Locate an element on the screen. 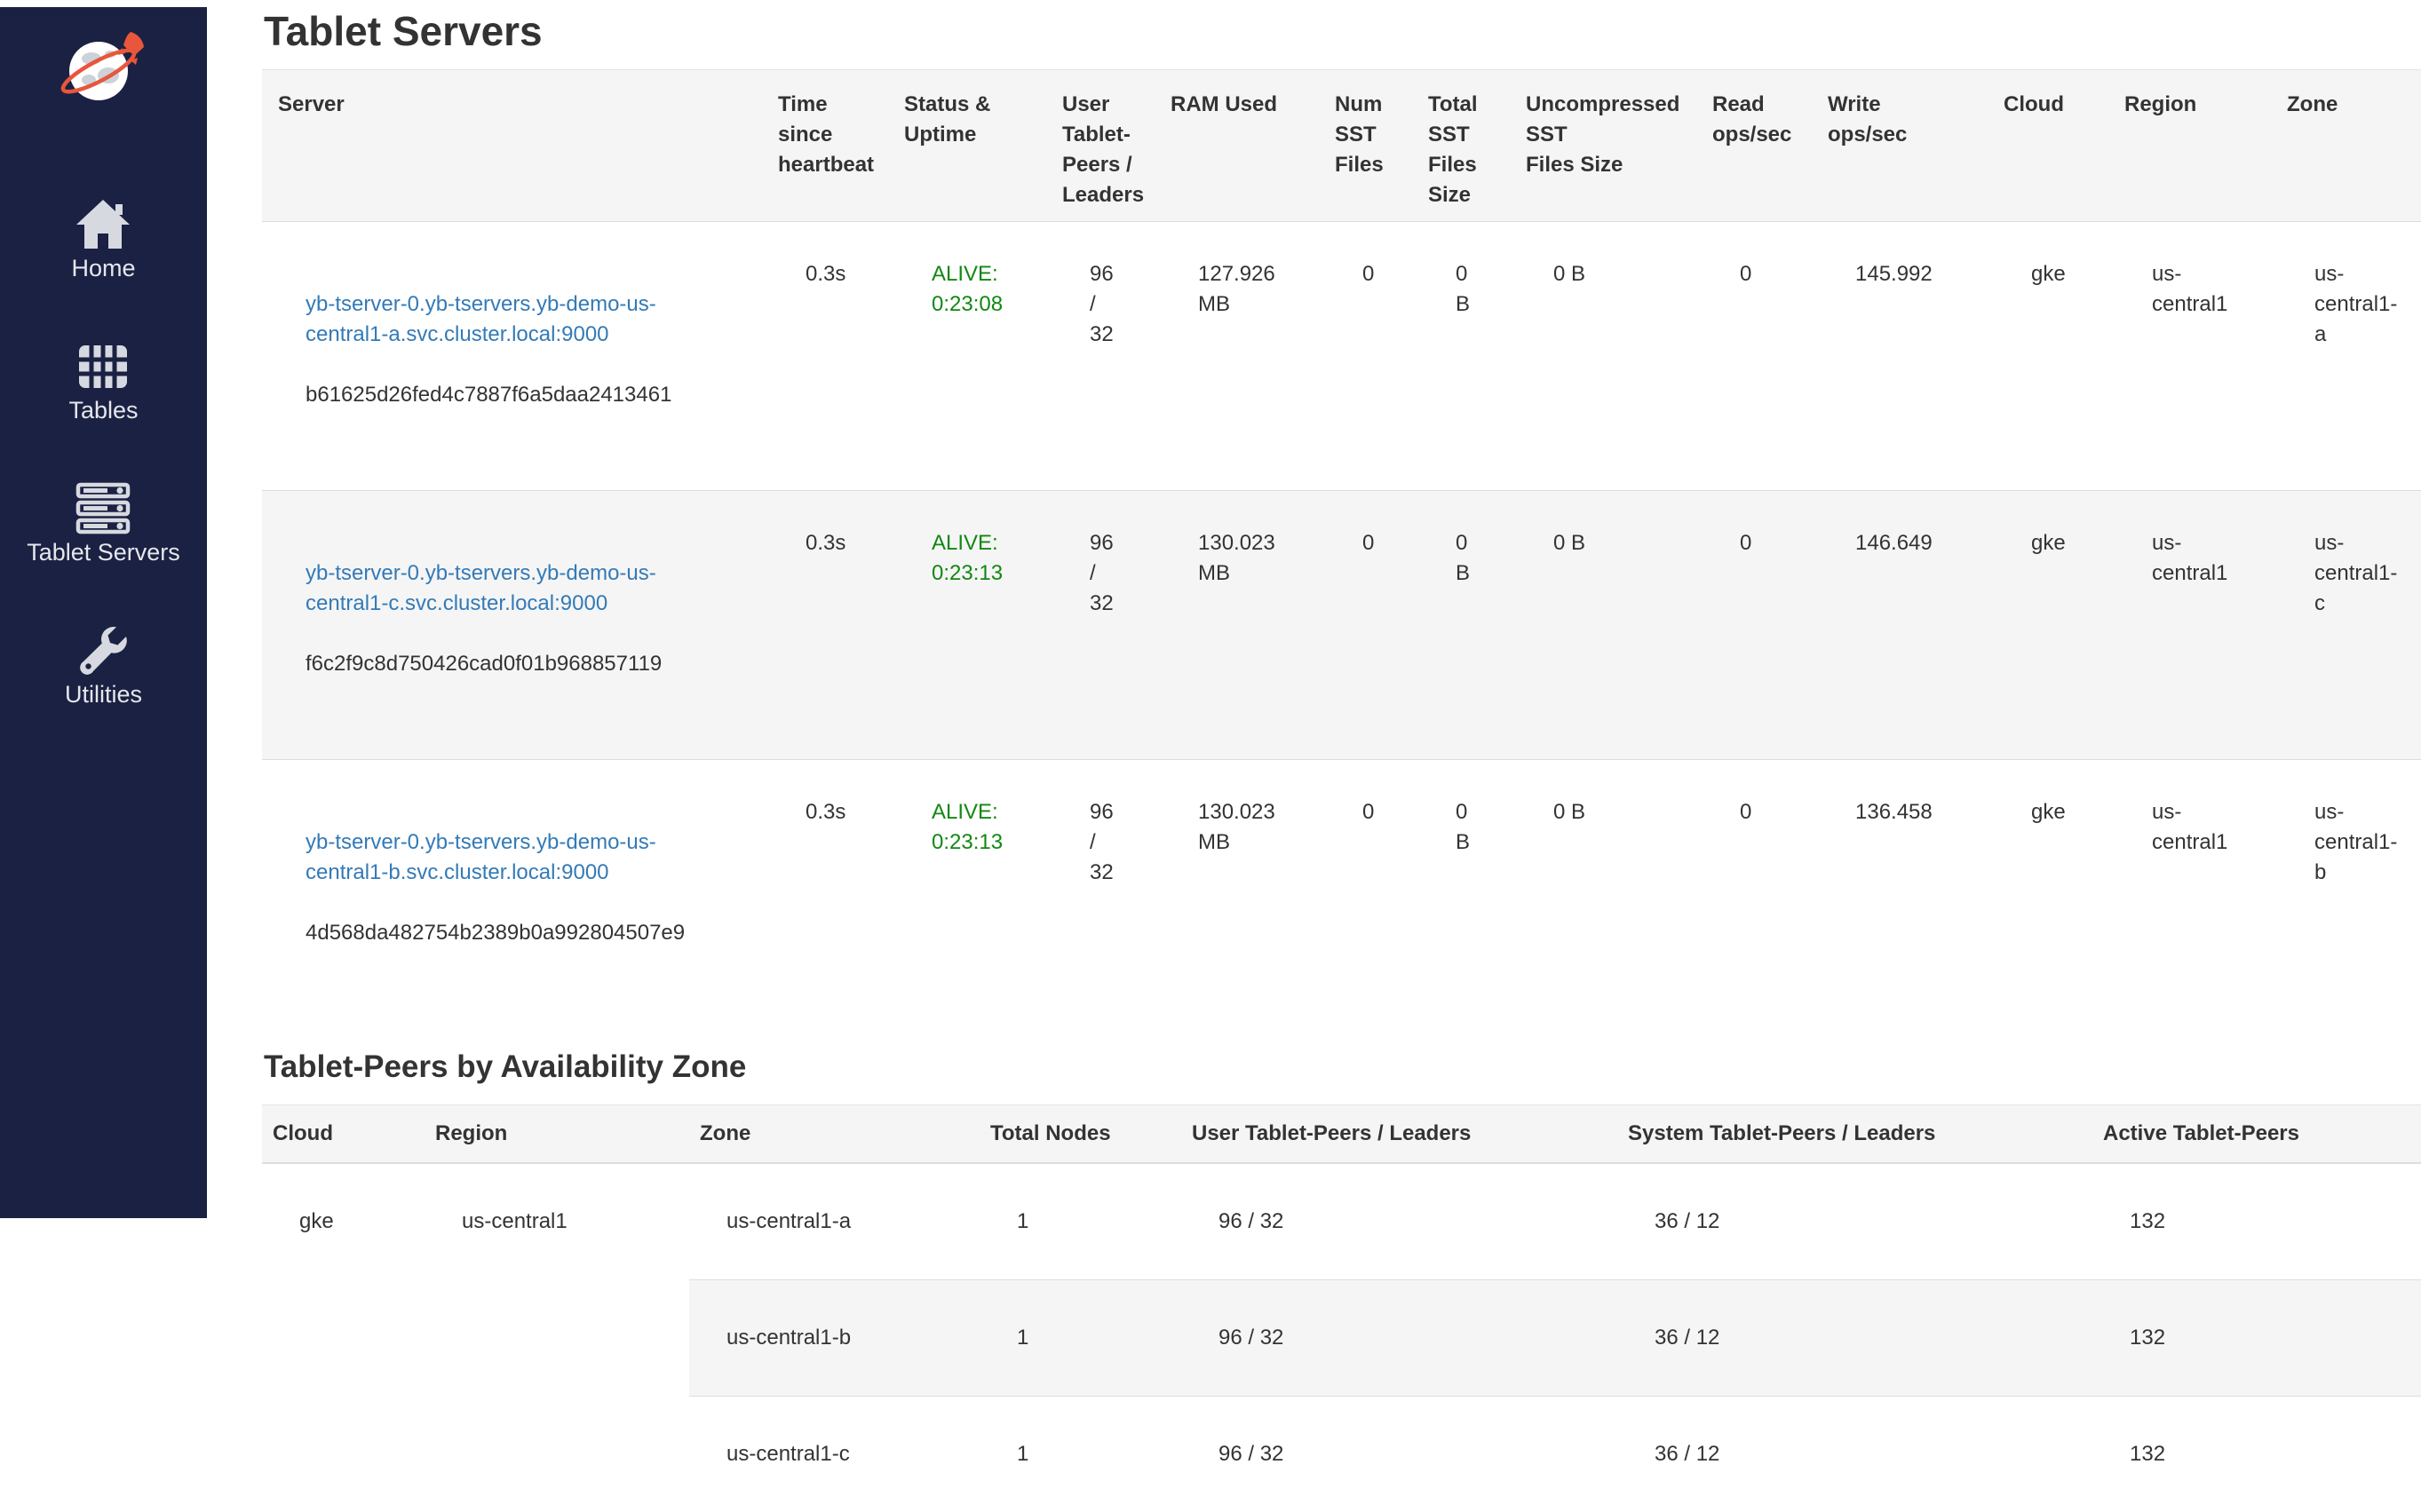 The width and height of the screenshot is (2421, 1512). col-heartbeat: Time since heartbeat is located at coordinates (825, 146).